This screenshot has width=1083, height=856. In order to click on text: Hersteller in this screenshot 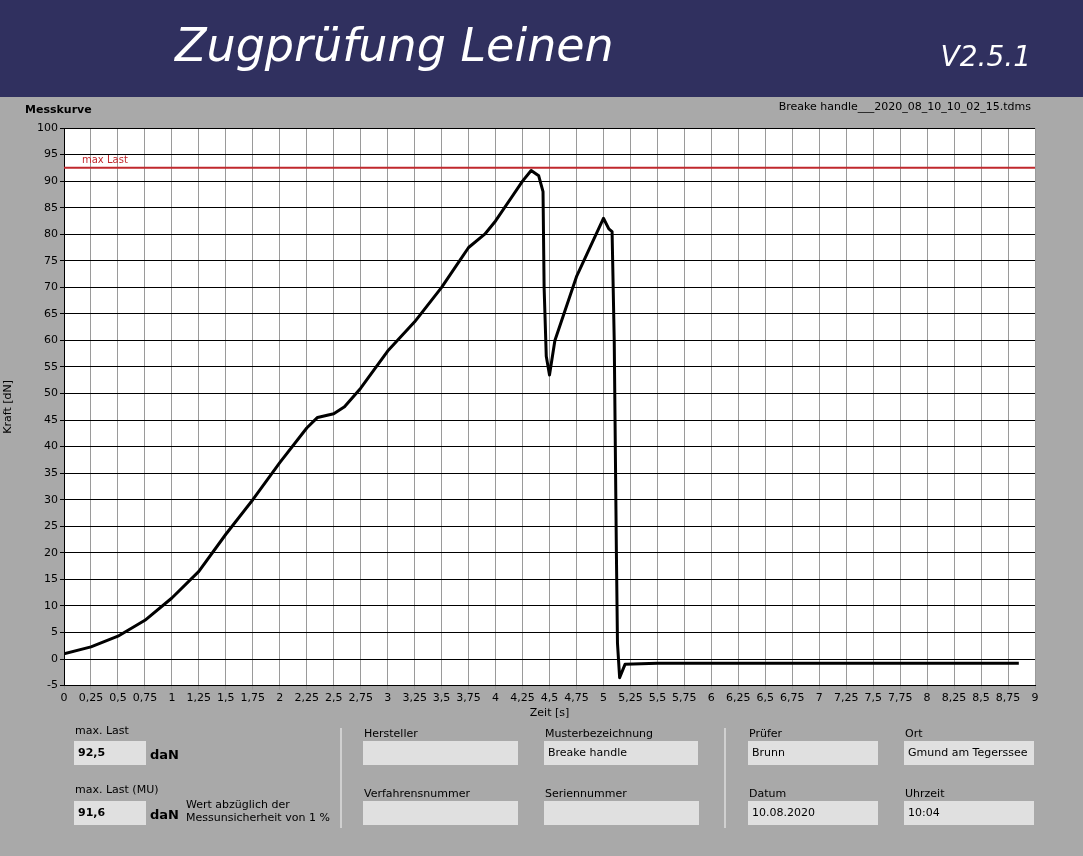, I will do `click(391, 733)`.